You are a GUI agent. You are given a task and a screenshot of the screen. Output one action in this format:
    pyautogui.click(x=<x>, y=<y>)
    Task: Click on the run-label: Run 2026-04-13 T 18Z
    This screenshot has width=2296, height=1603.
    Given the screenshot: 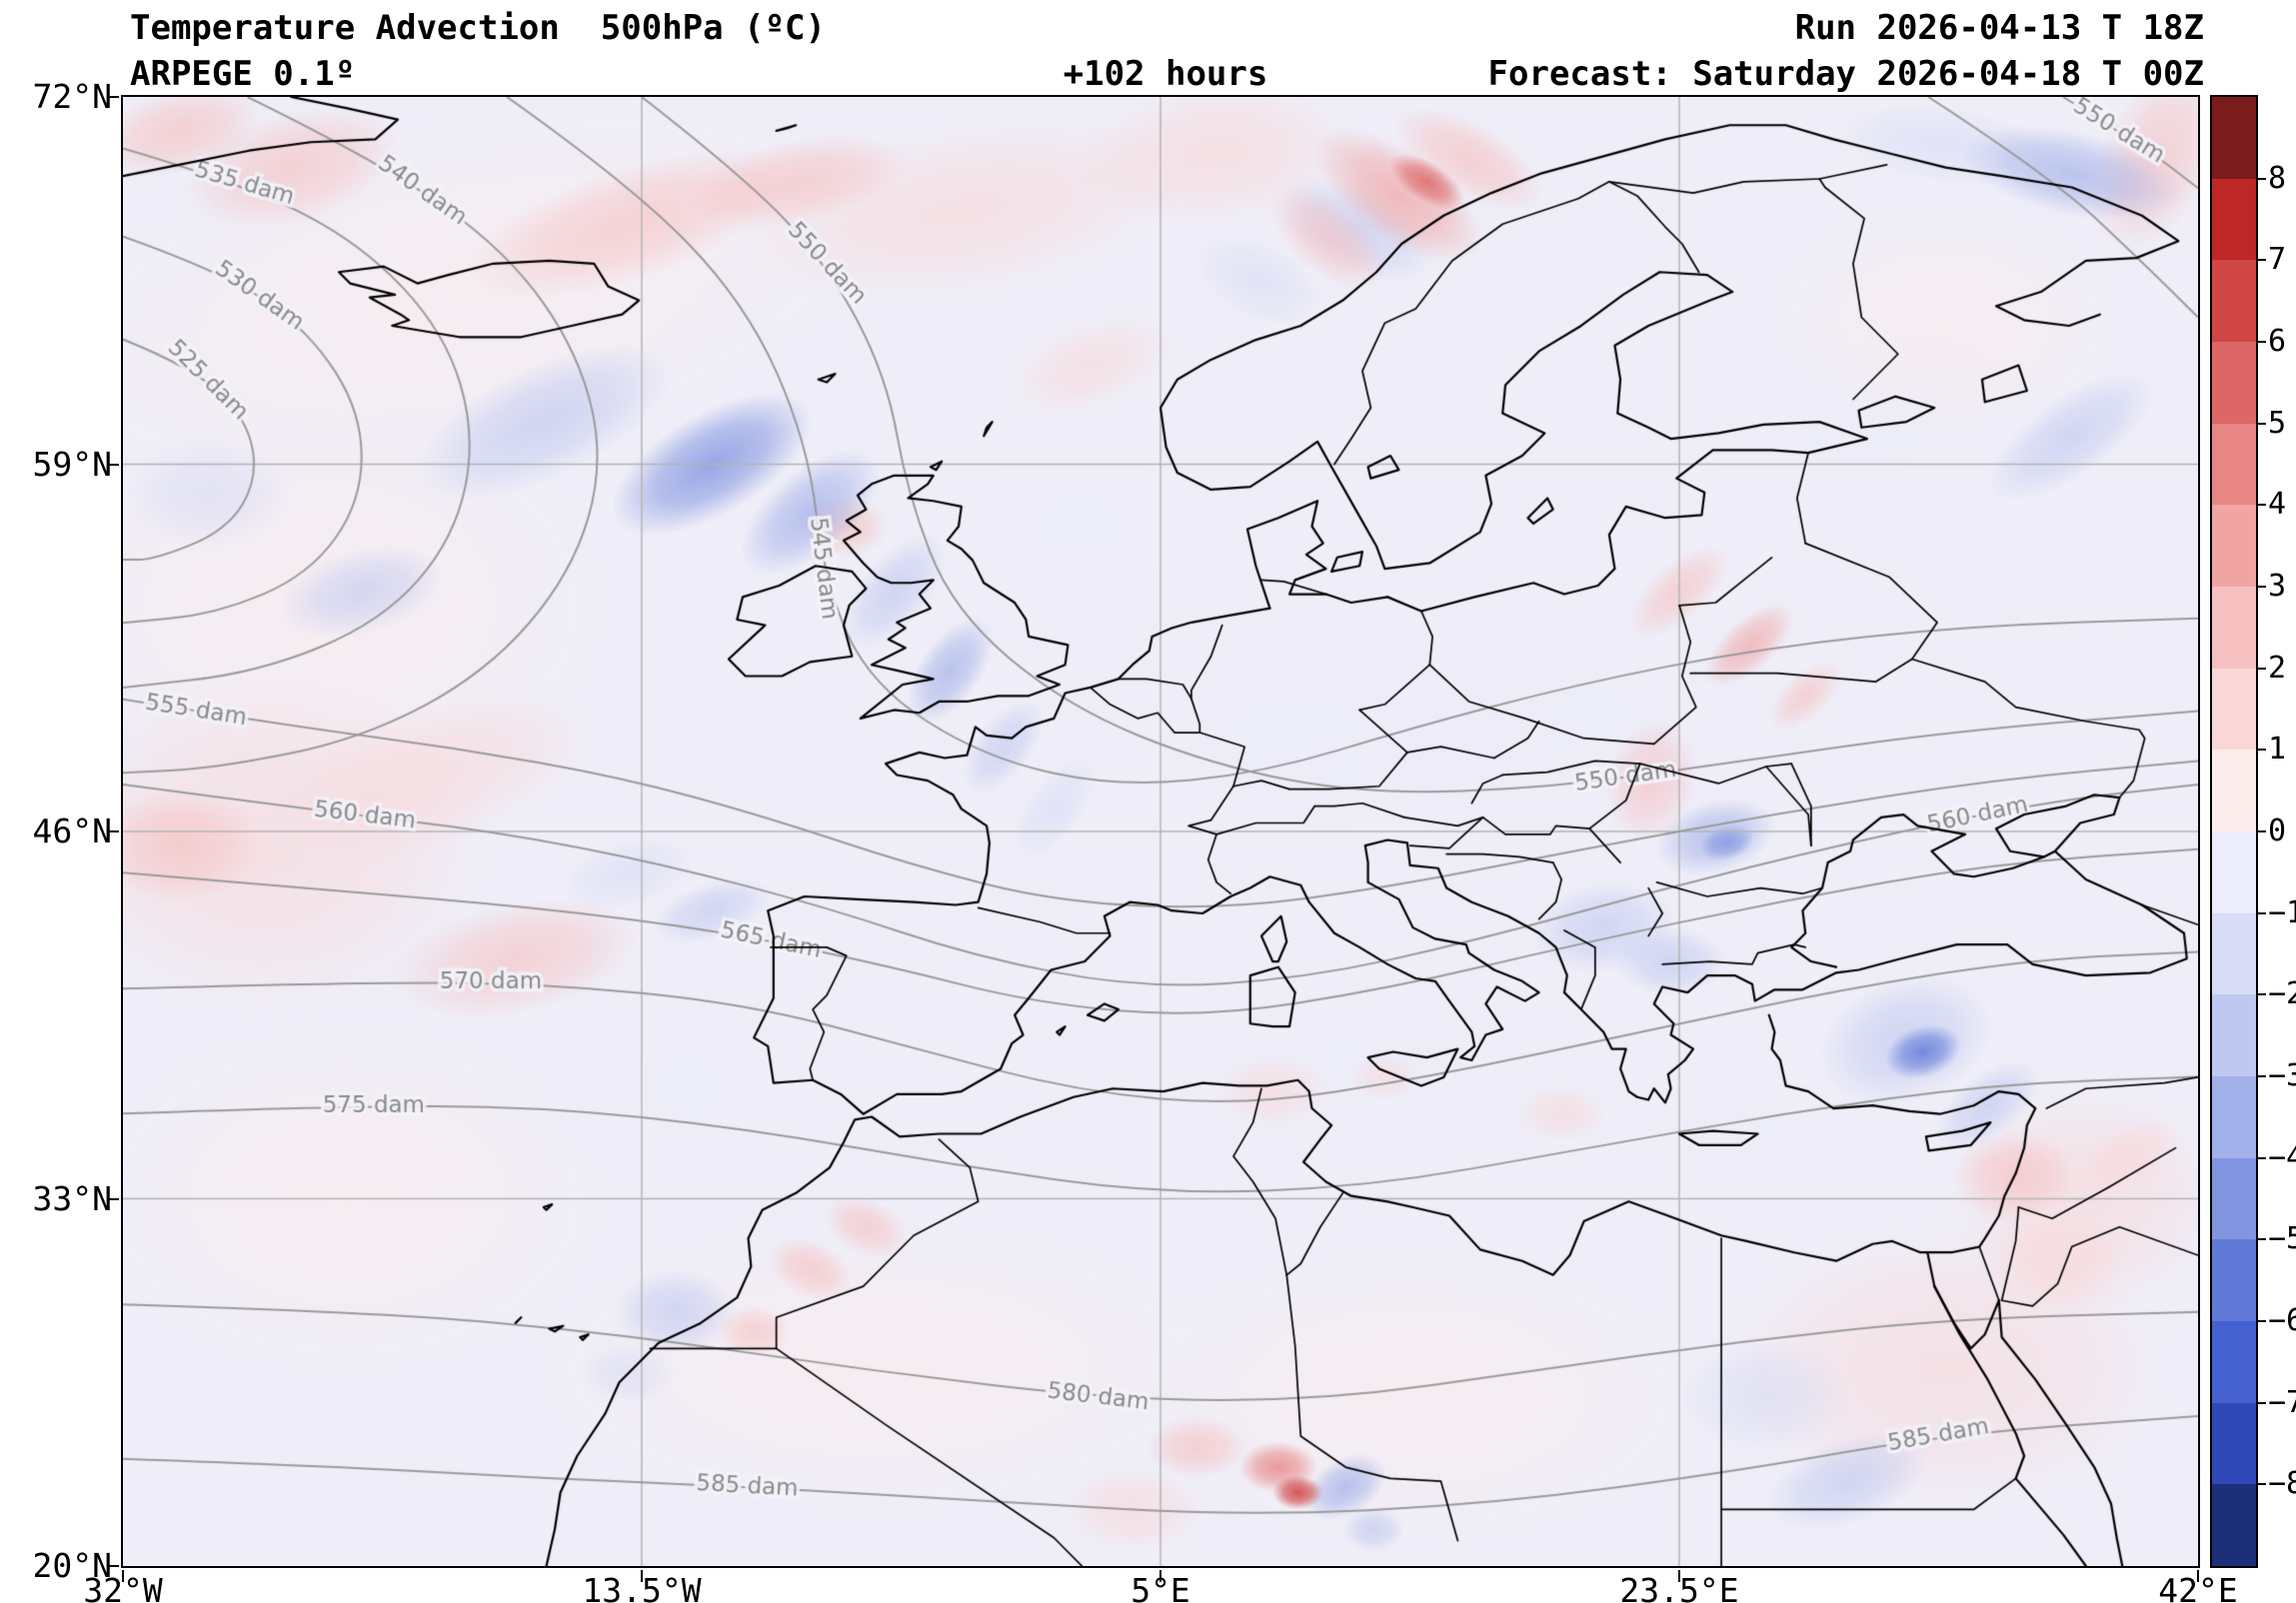 What is the action you would take?
    pyautogui.click(x=1999, y=28)
    